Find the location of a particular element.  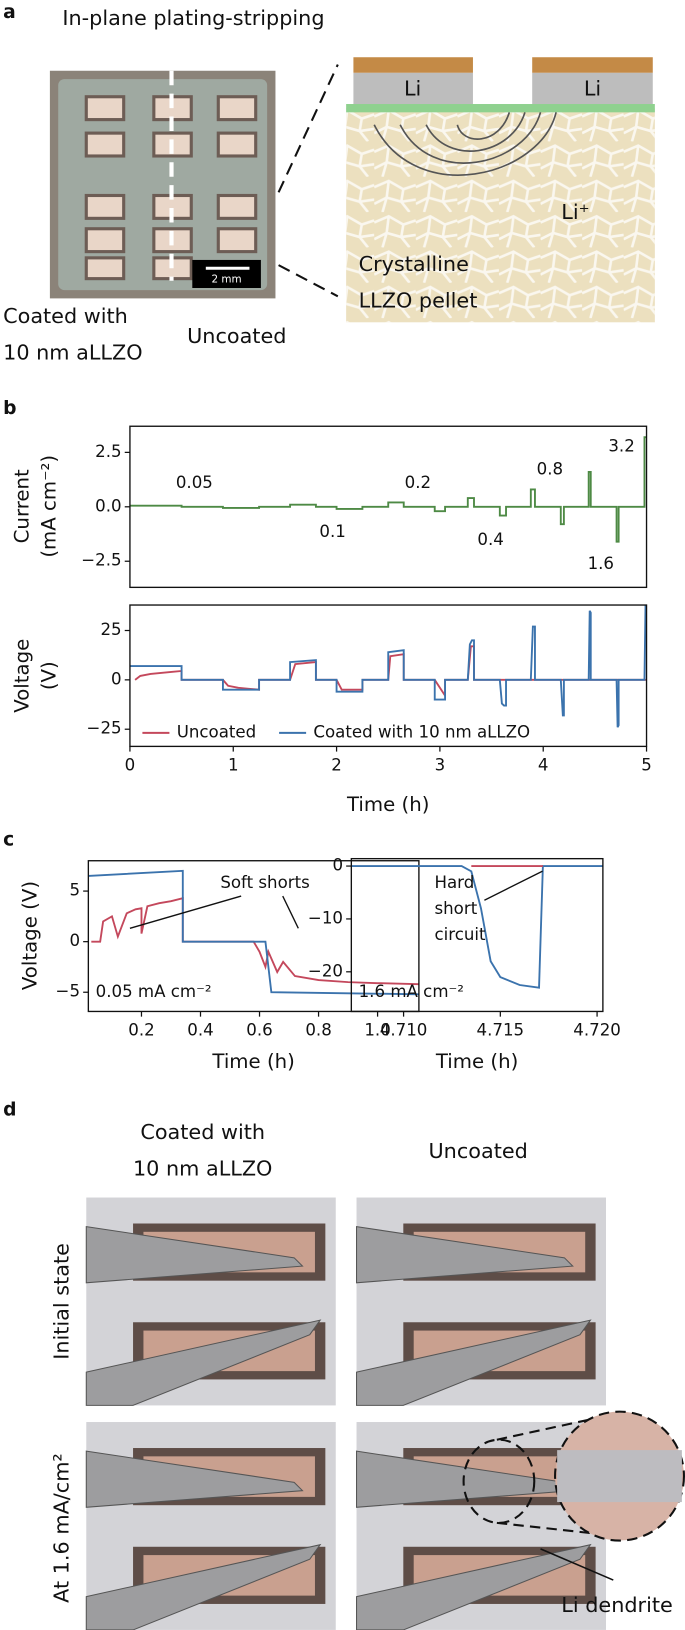

x-tick-label: 4 is located at coordinates (543, 765).